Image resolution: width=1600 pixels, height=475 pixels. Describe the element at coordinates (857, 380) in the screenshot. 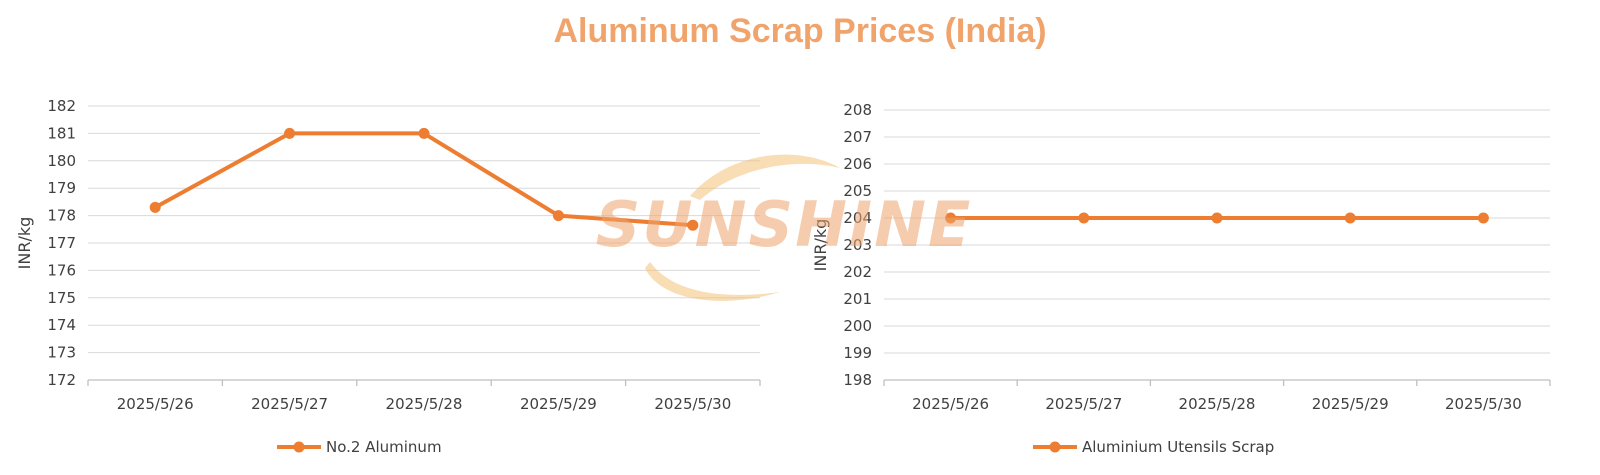

I see `y-tick-label: 198` at that location.